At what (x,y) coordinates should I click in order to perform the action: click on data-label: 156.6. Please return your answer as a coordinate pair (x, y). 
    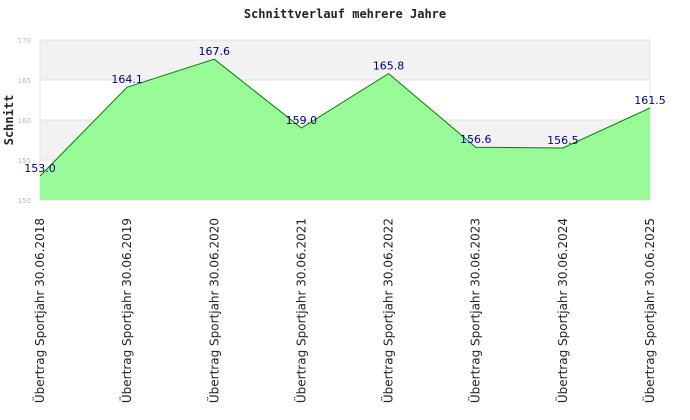
    Looking at the image, I should click on (476, 139).